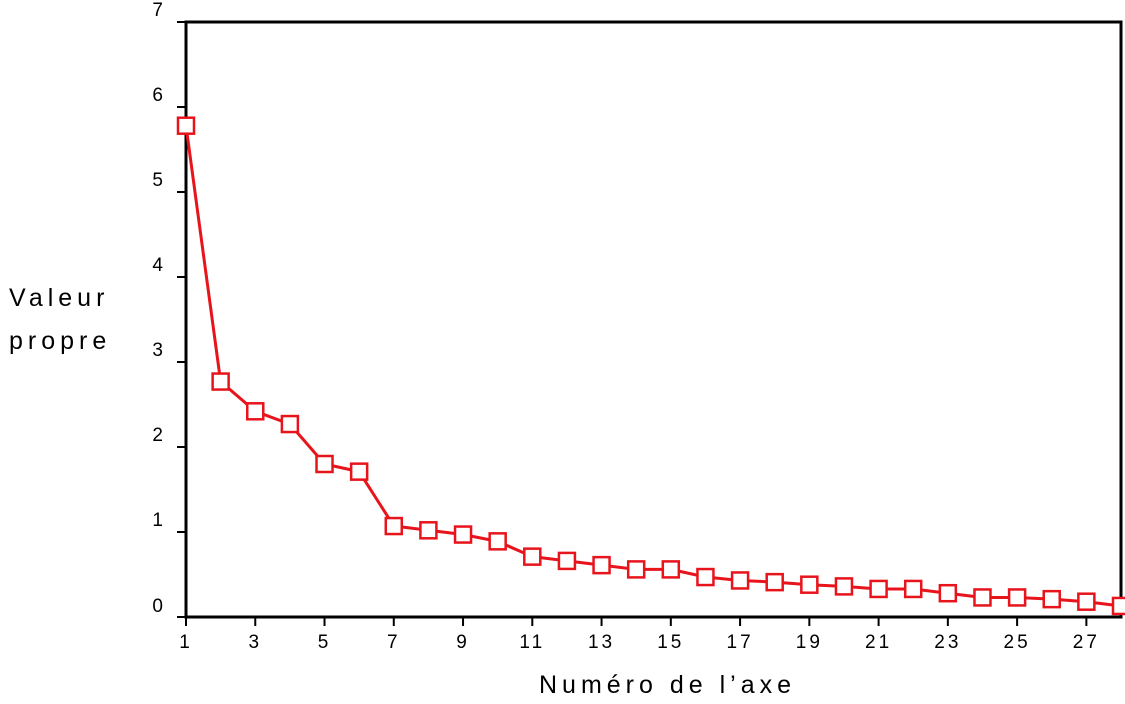 Image resolution: width=1125 pixels, height=704 pixels. What do you see at coordinates (1086, 642) in the screenshot?
I see `x-tick-label: 27` at bounding box center [1086, 642].